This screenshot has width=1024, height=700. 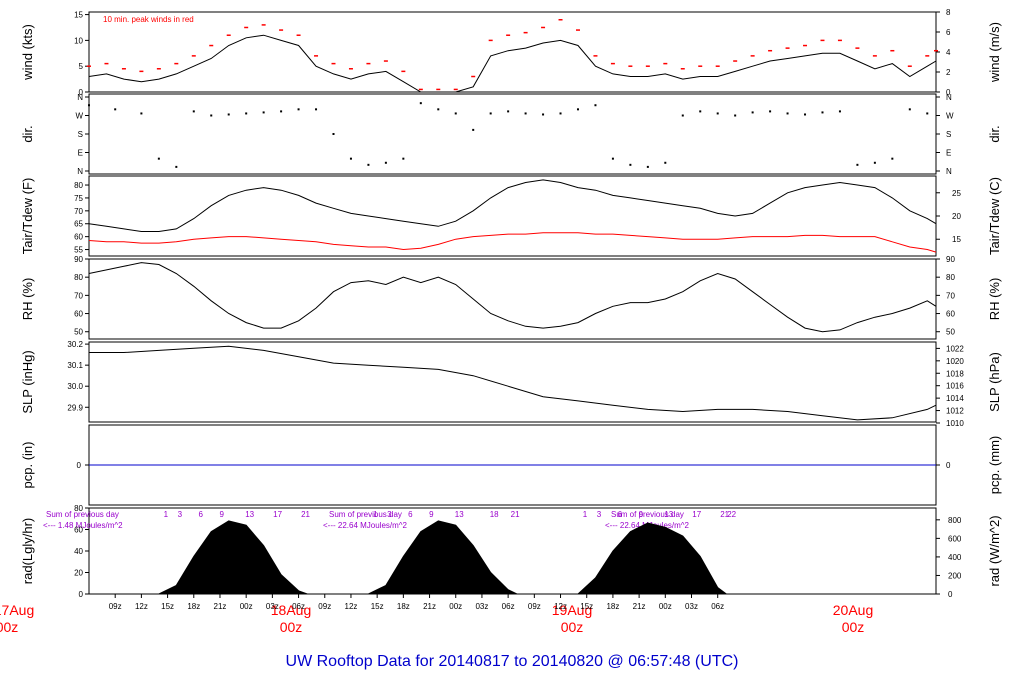 I want to click on radiation-right-tick-label: 800, so click(x=955, y=520).